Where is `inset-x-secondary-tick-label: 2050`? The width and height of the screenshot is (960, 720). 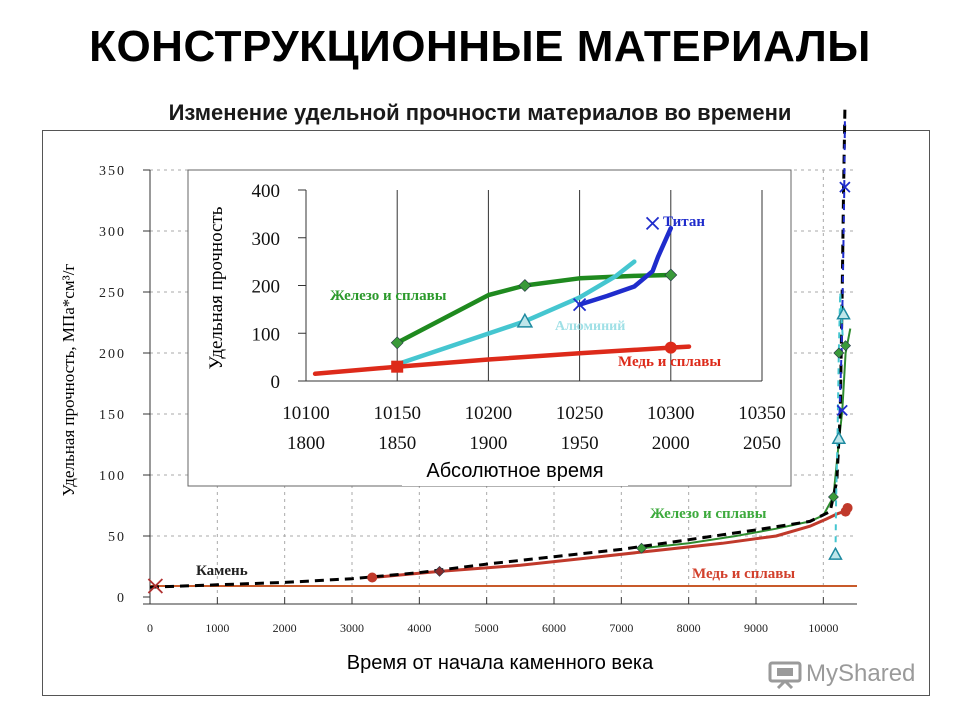
inset-x-secondary-tick-label: 2050 is located at coordinates (762, 443).